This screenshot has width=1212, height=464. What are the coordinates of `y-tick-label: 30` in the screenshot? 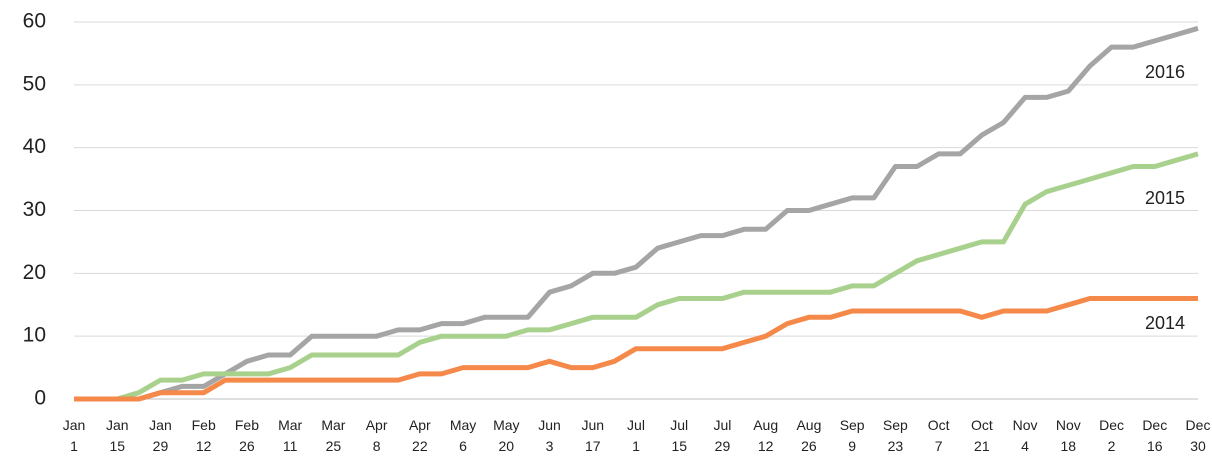 It's located at (34, 209).